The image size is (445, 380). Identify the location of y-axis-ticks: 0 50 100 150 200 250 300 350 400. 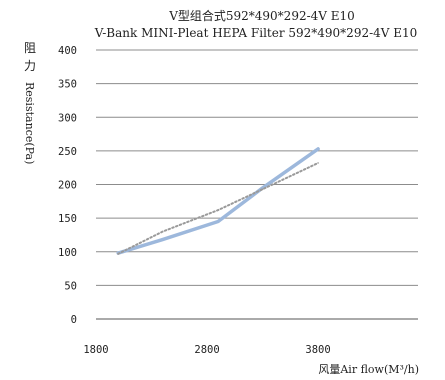
(67, 185).